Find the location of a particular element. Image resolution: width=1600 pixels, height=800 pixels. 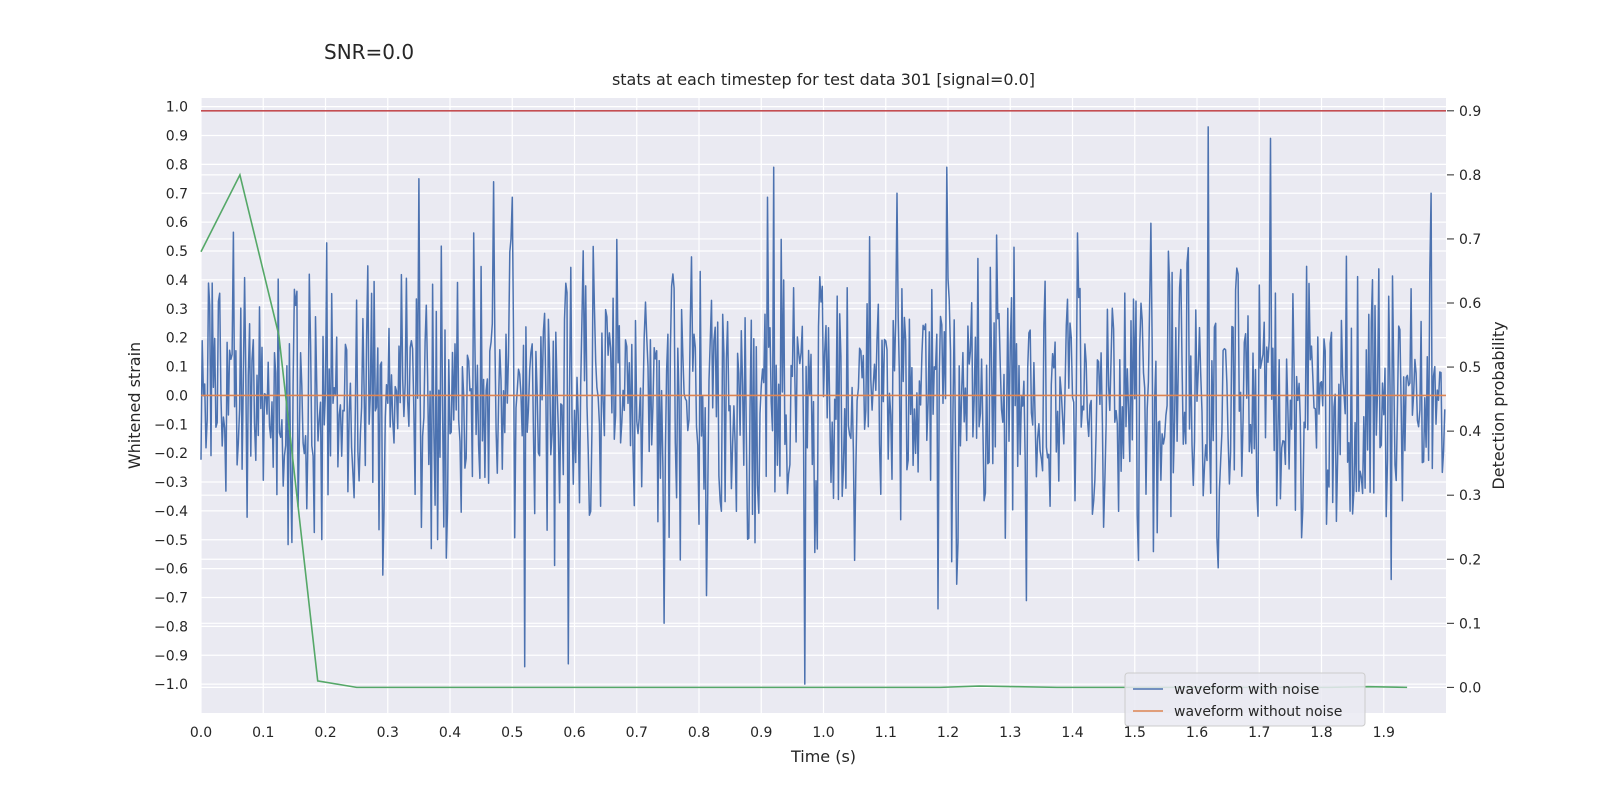

x-tick-label: 0.1 is located at coordinates (263, 733).